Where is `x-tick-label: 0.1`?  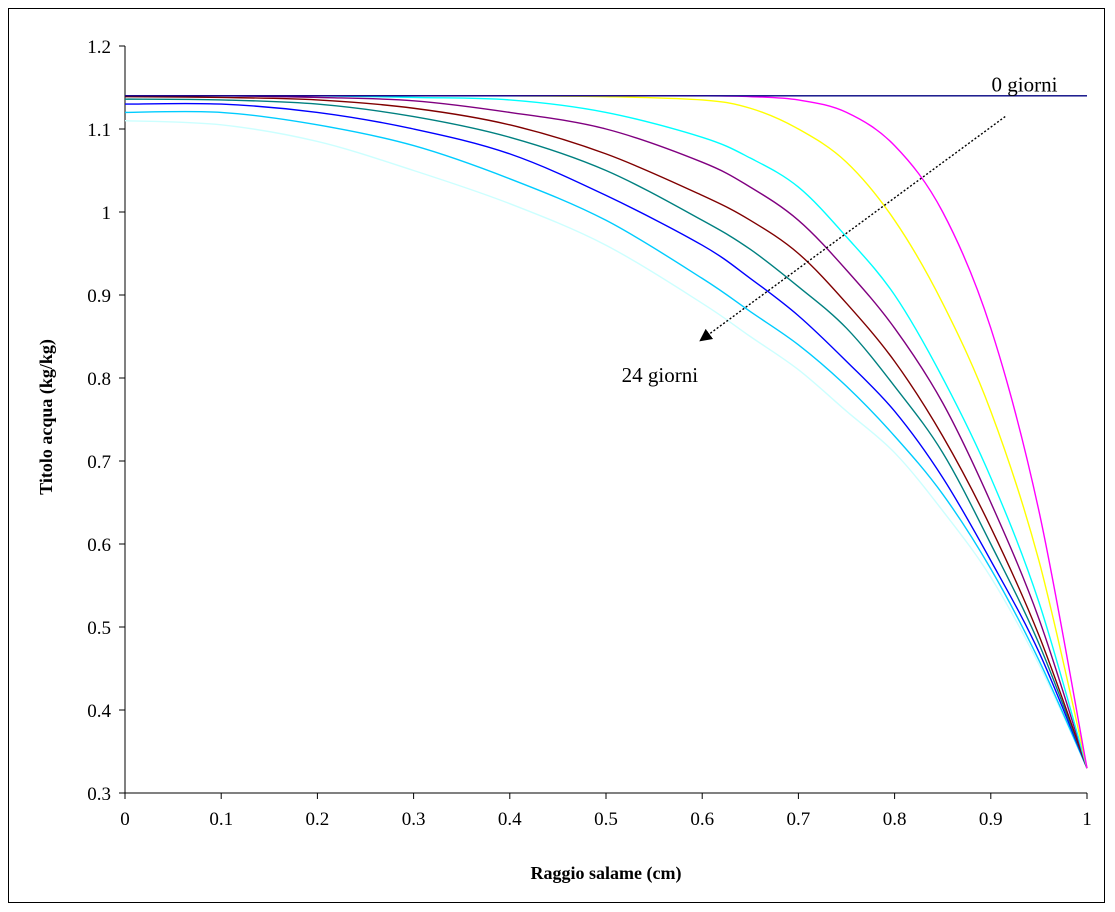 x-tick-label: 0.1 is located at coordinates (221, 819).